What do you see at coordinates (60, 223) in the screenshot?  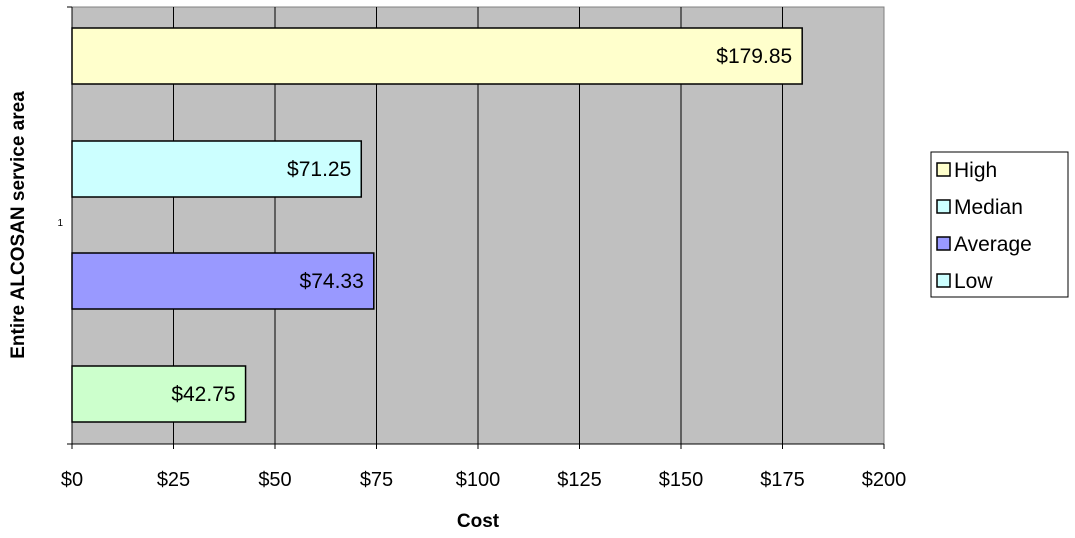 I see `category-tick-label: 1` at bounding box center [60, 223].